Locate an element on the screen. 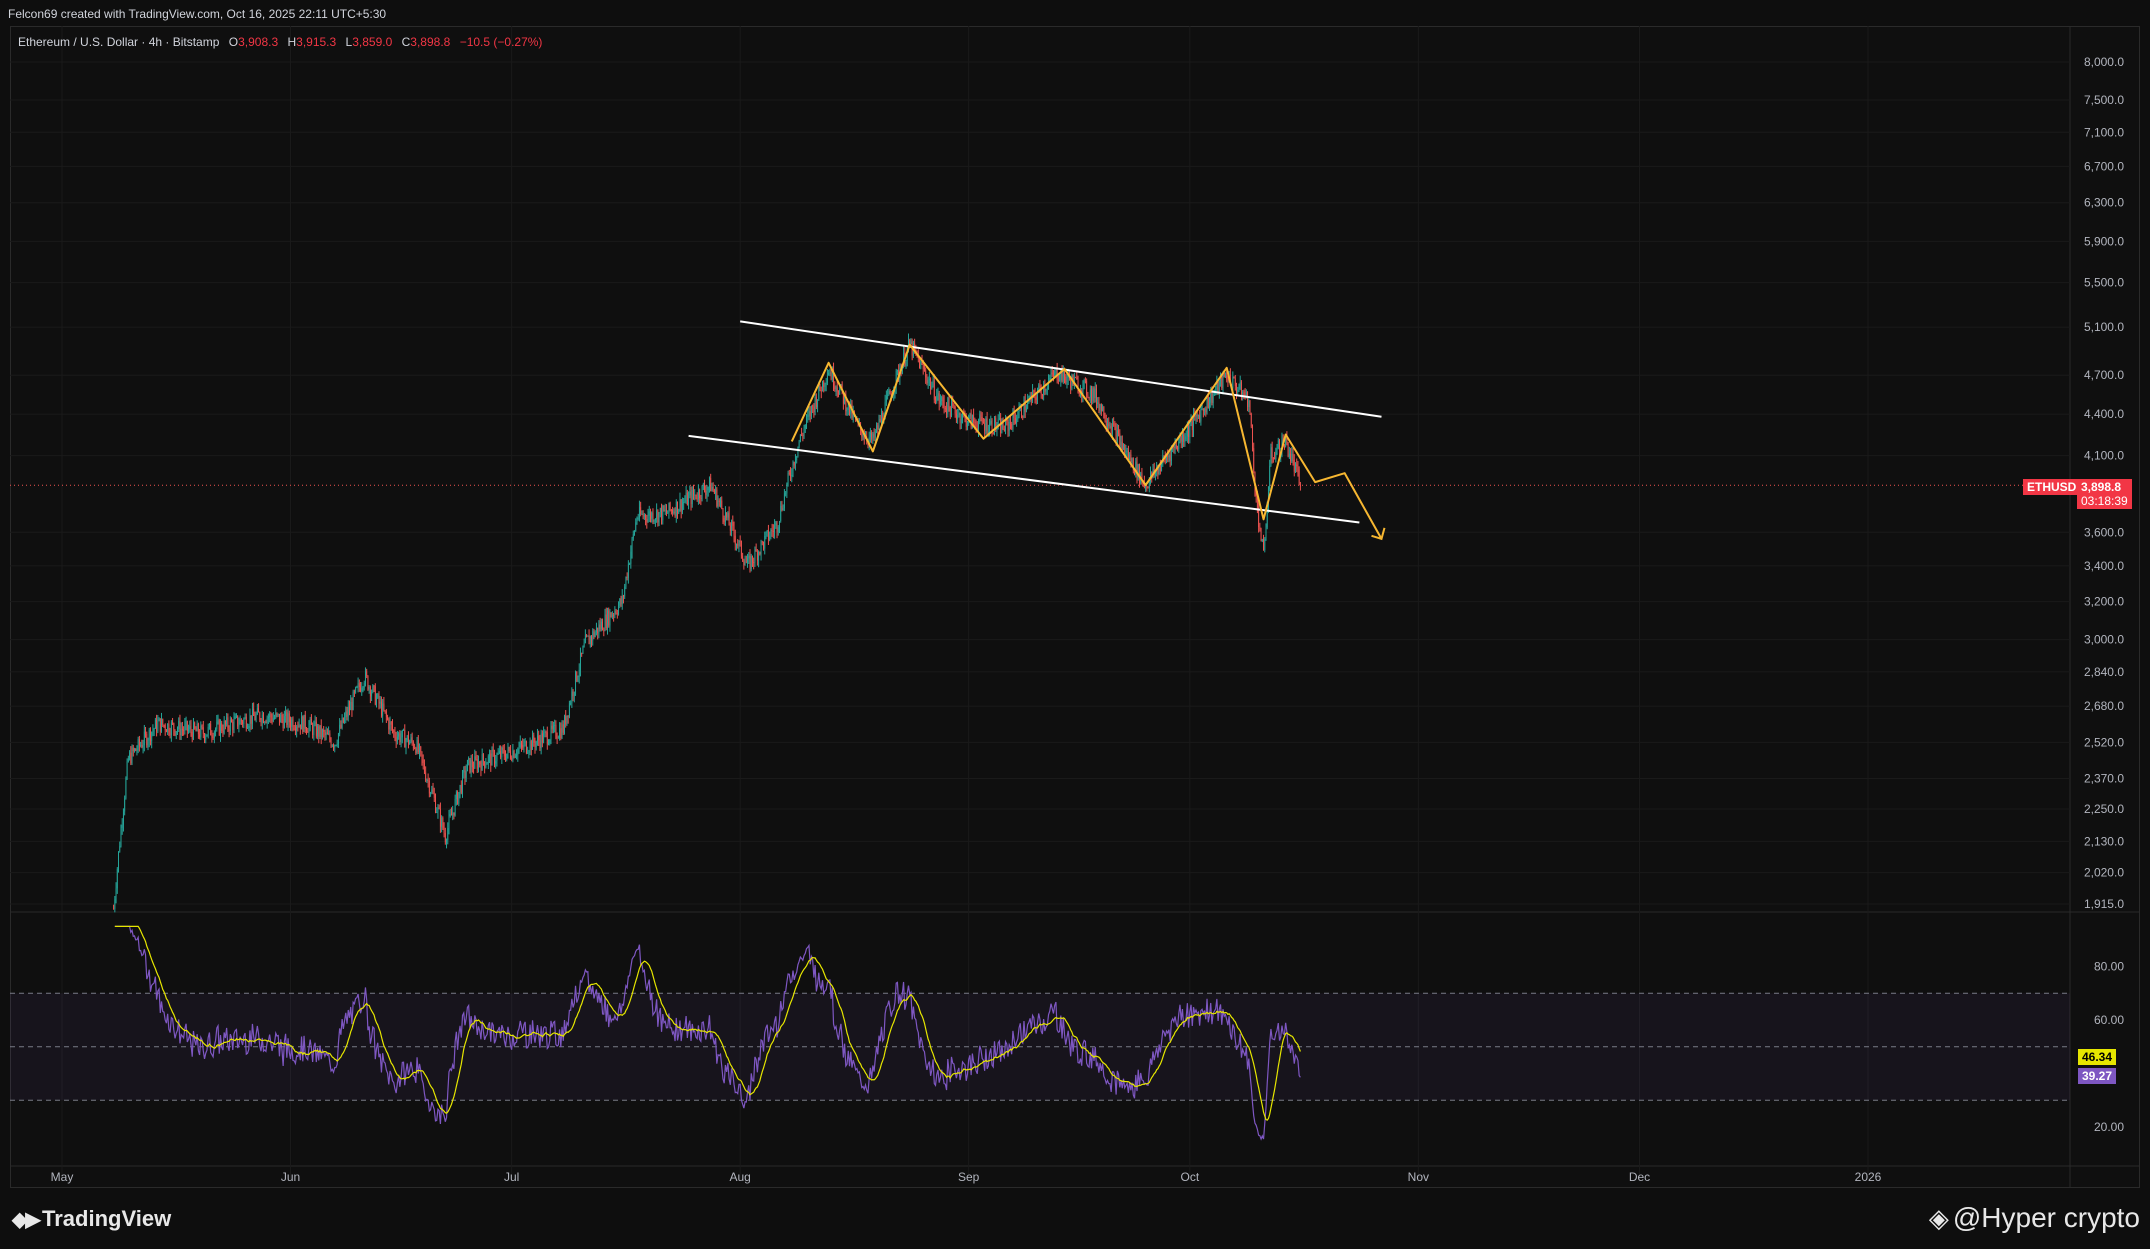  last-price-tag: 3,898.8 03:18:39 is located at coordinates (2104, 494).